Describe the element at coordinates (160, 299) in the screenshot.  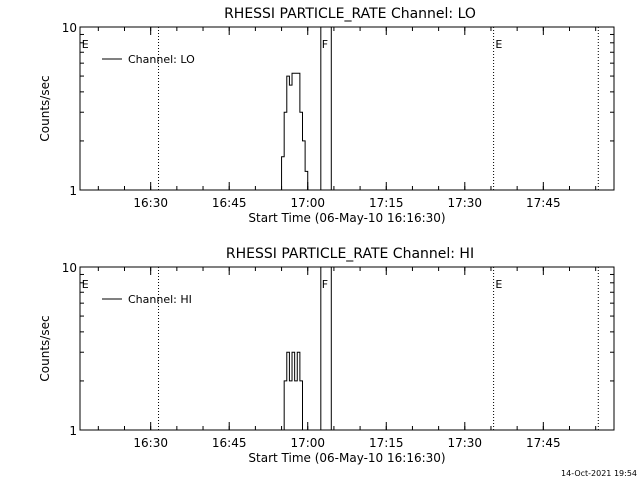
I see `legend-label: Channel: HI` at that location.